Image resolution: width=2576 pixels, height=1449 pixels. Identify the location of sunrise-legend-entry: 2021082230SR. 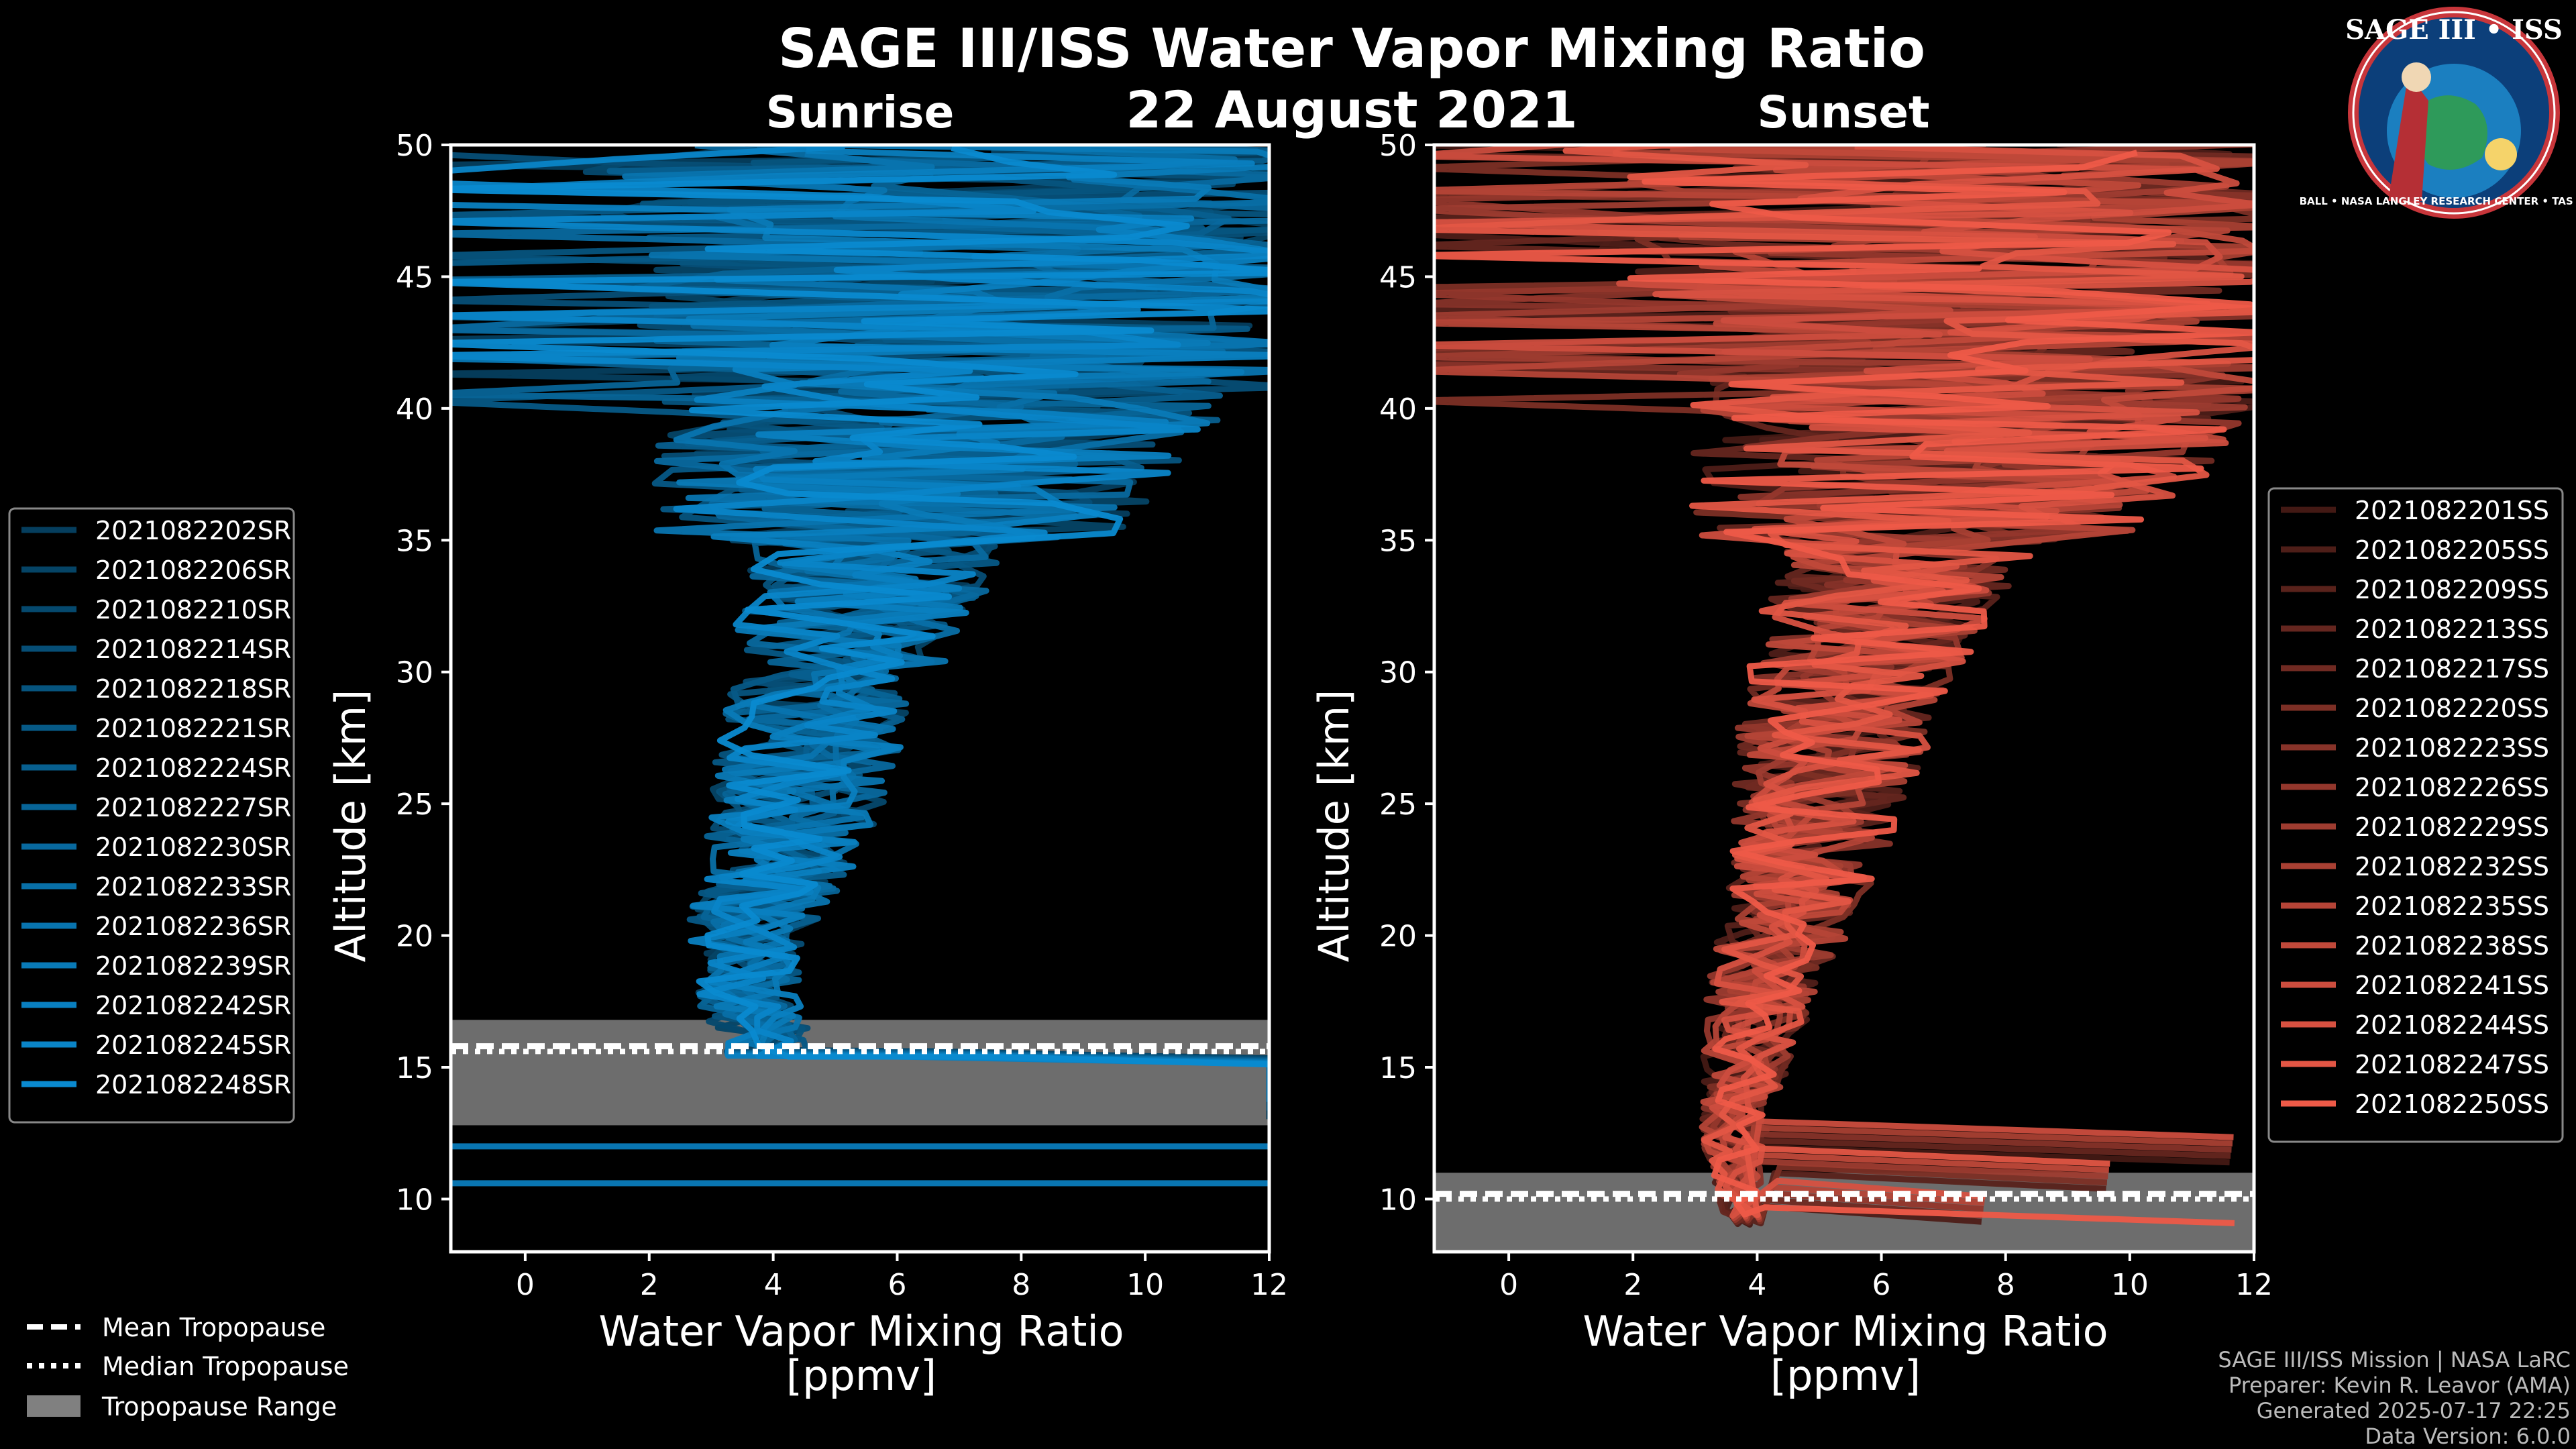
(193, 847).